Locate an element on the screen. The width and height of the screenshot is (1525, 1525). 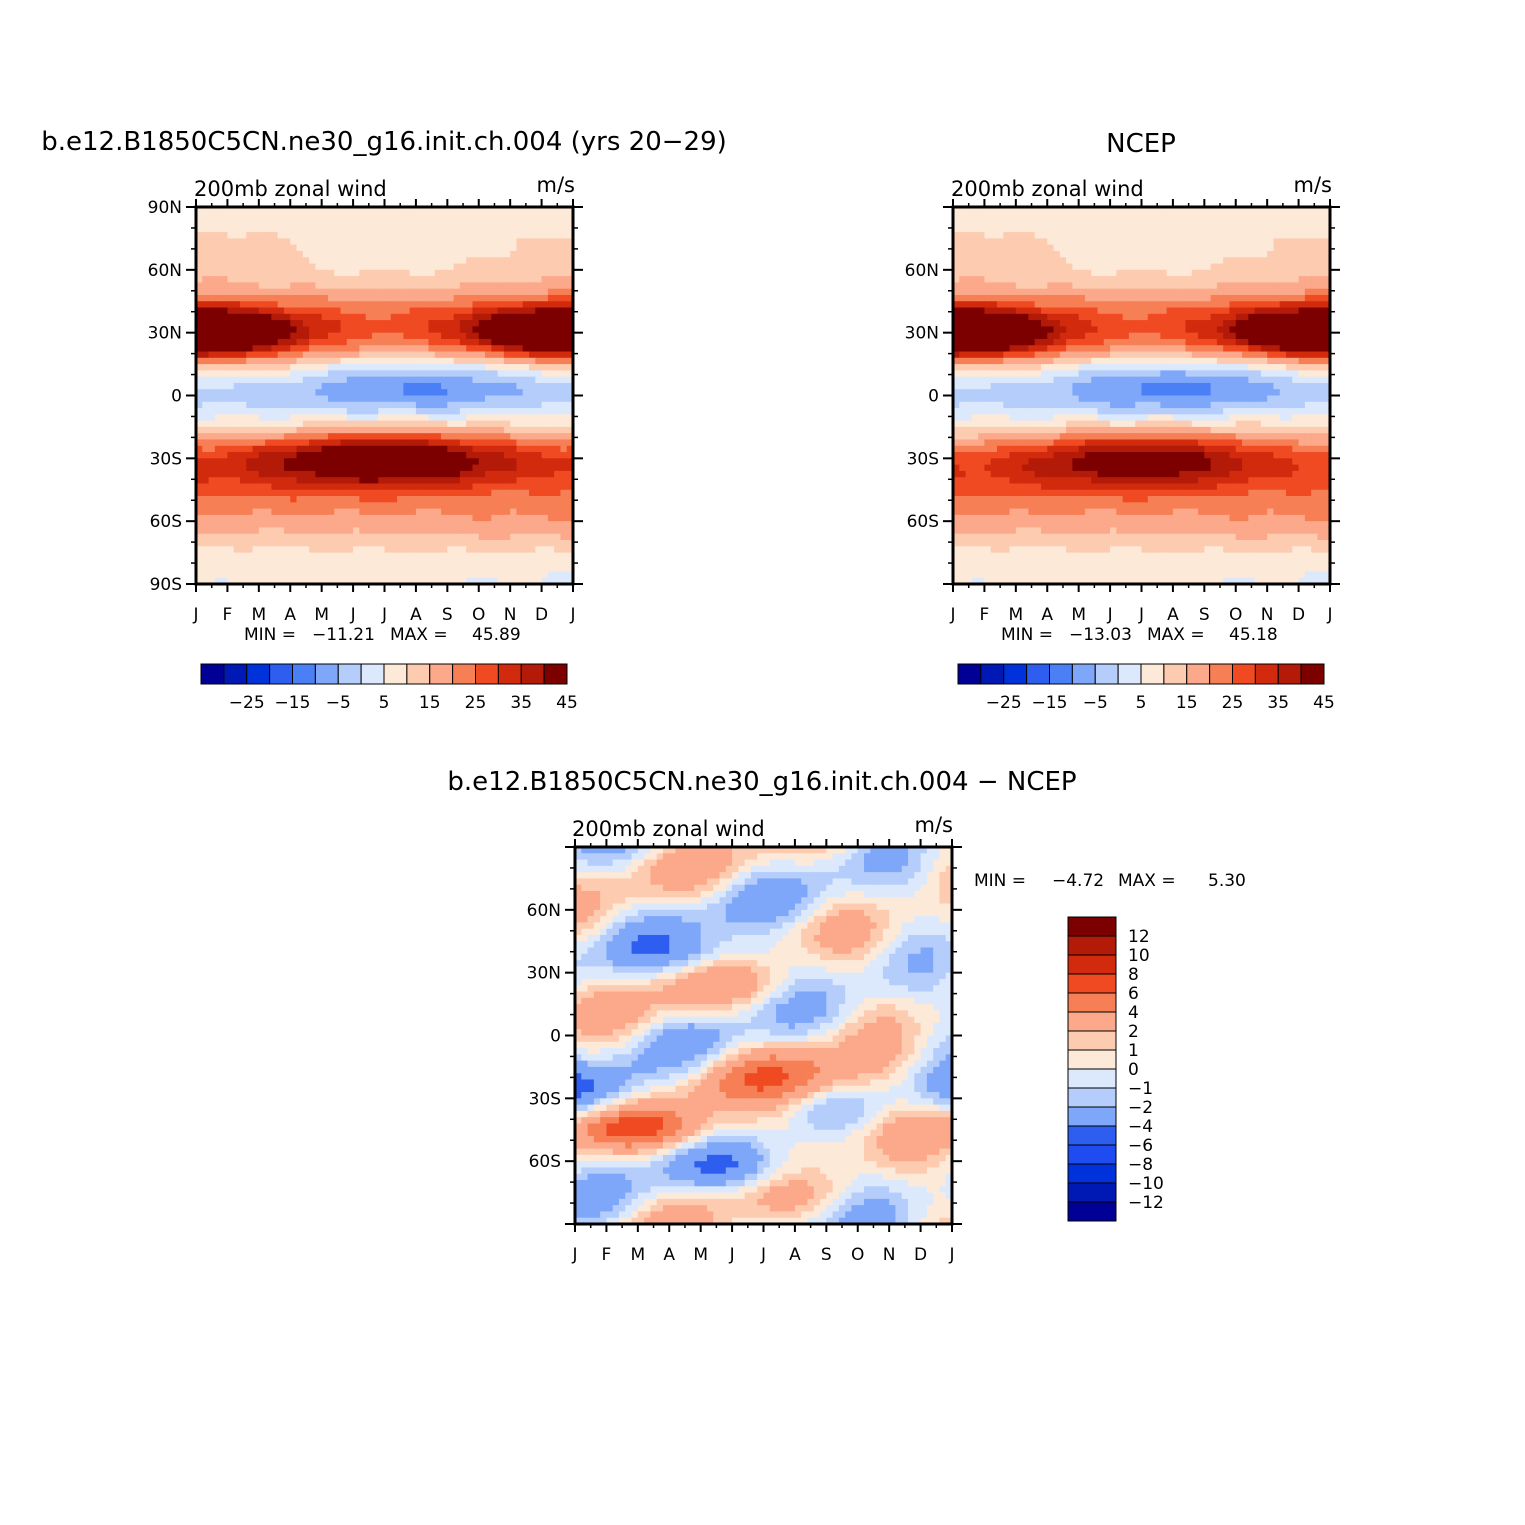
x-tick-label: O is located at coordinates (478, 615).